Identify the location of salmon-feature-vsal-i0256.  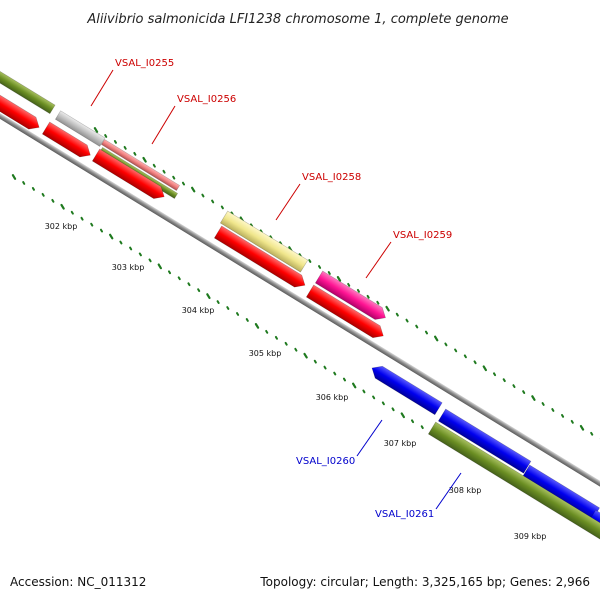
(141, 165).